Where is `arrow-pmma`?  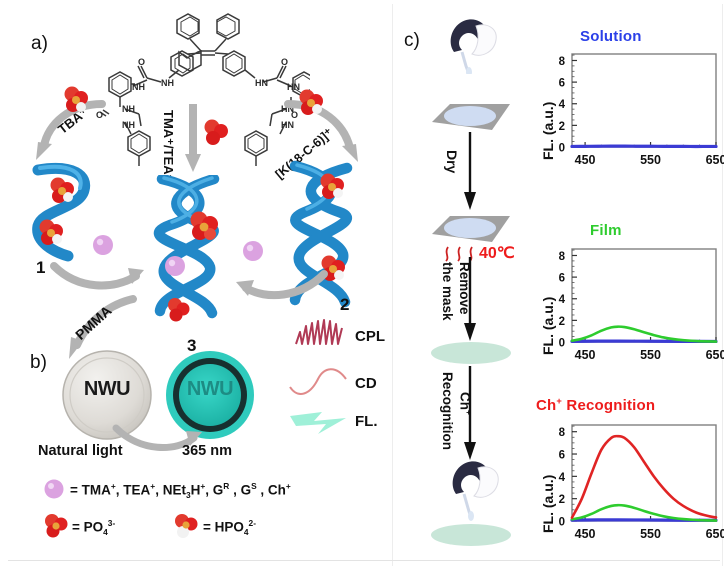
arrow-pmma is located at coordinates (103, 327).